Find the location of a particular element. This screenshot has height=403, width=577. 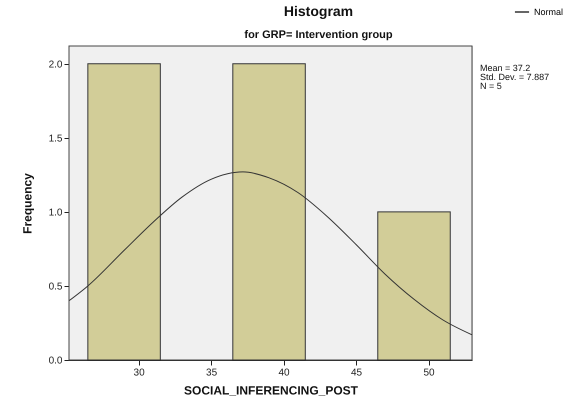

x-tick-label: 50 is located at coordinates (429, 373).